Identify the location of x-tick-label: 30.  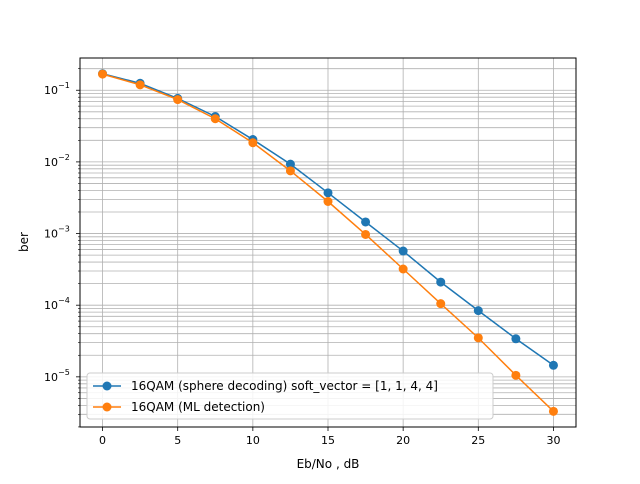
(553, 440).